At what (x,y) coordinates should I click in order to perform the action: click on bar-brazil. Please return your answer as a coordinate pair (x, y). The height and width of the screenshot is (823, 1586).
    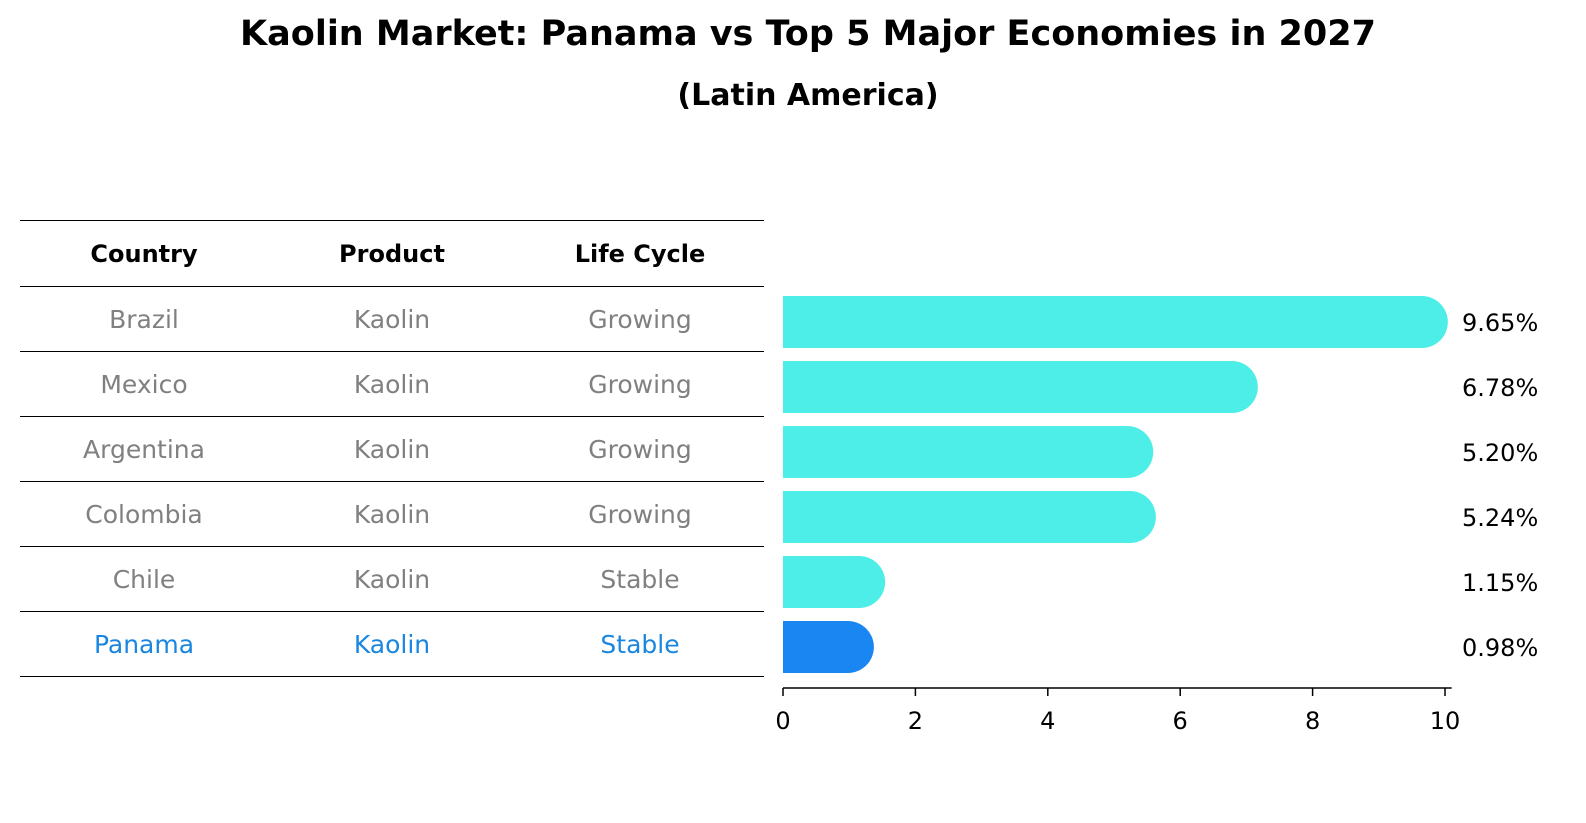
    Looking at the image, I should click on (1115, 322).